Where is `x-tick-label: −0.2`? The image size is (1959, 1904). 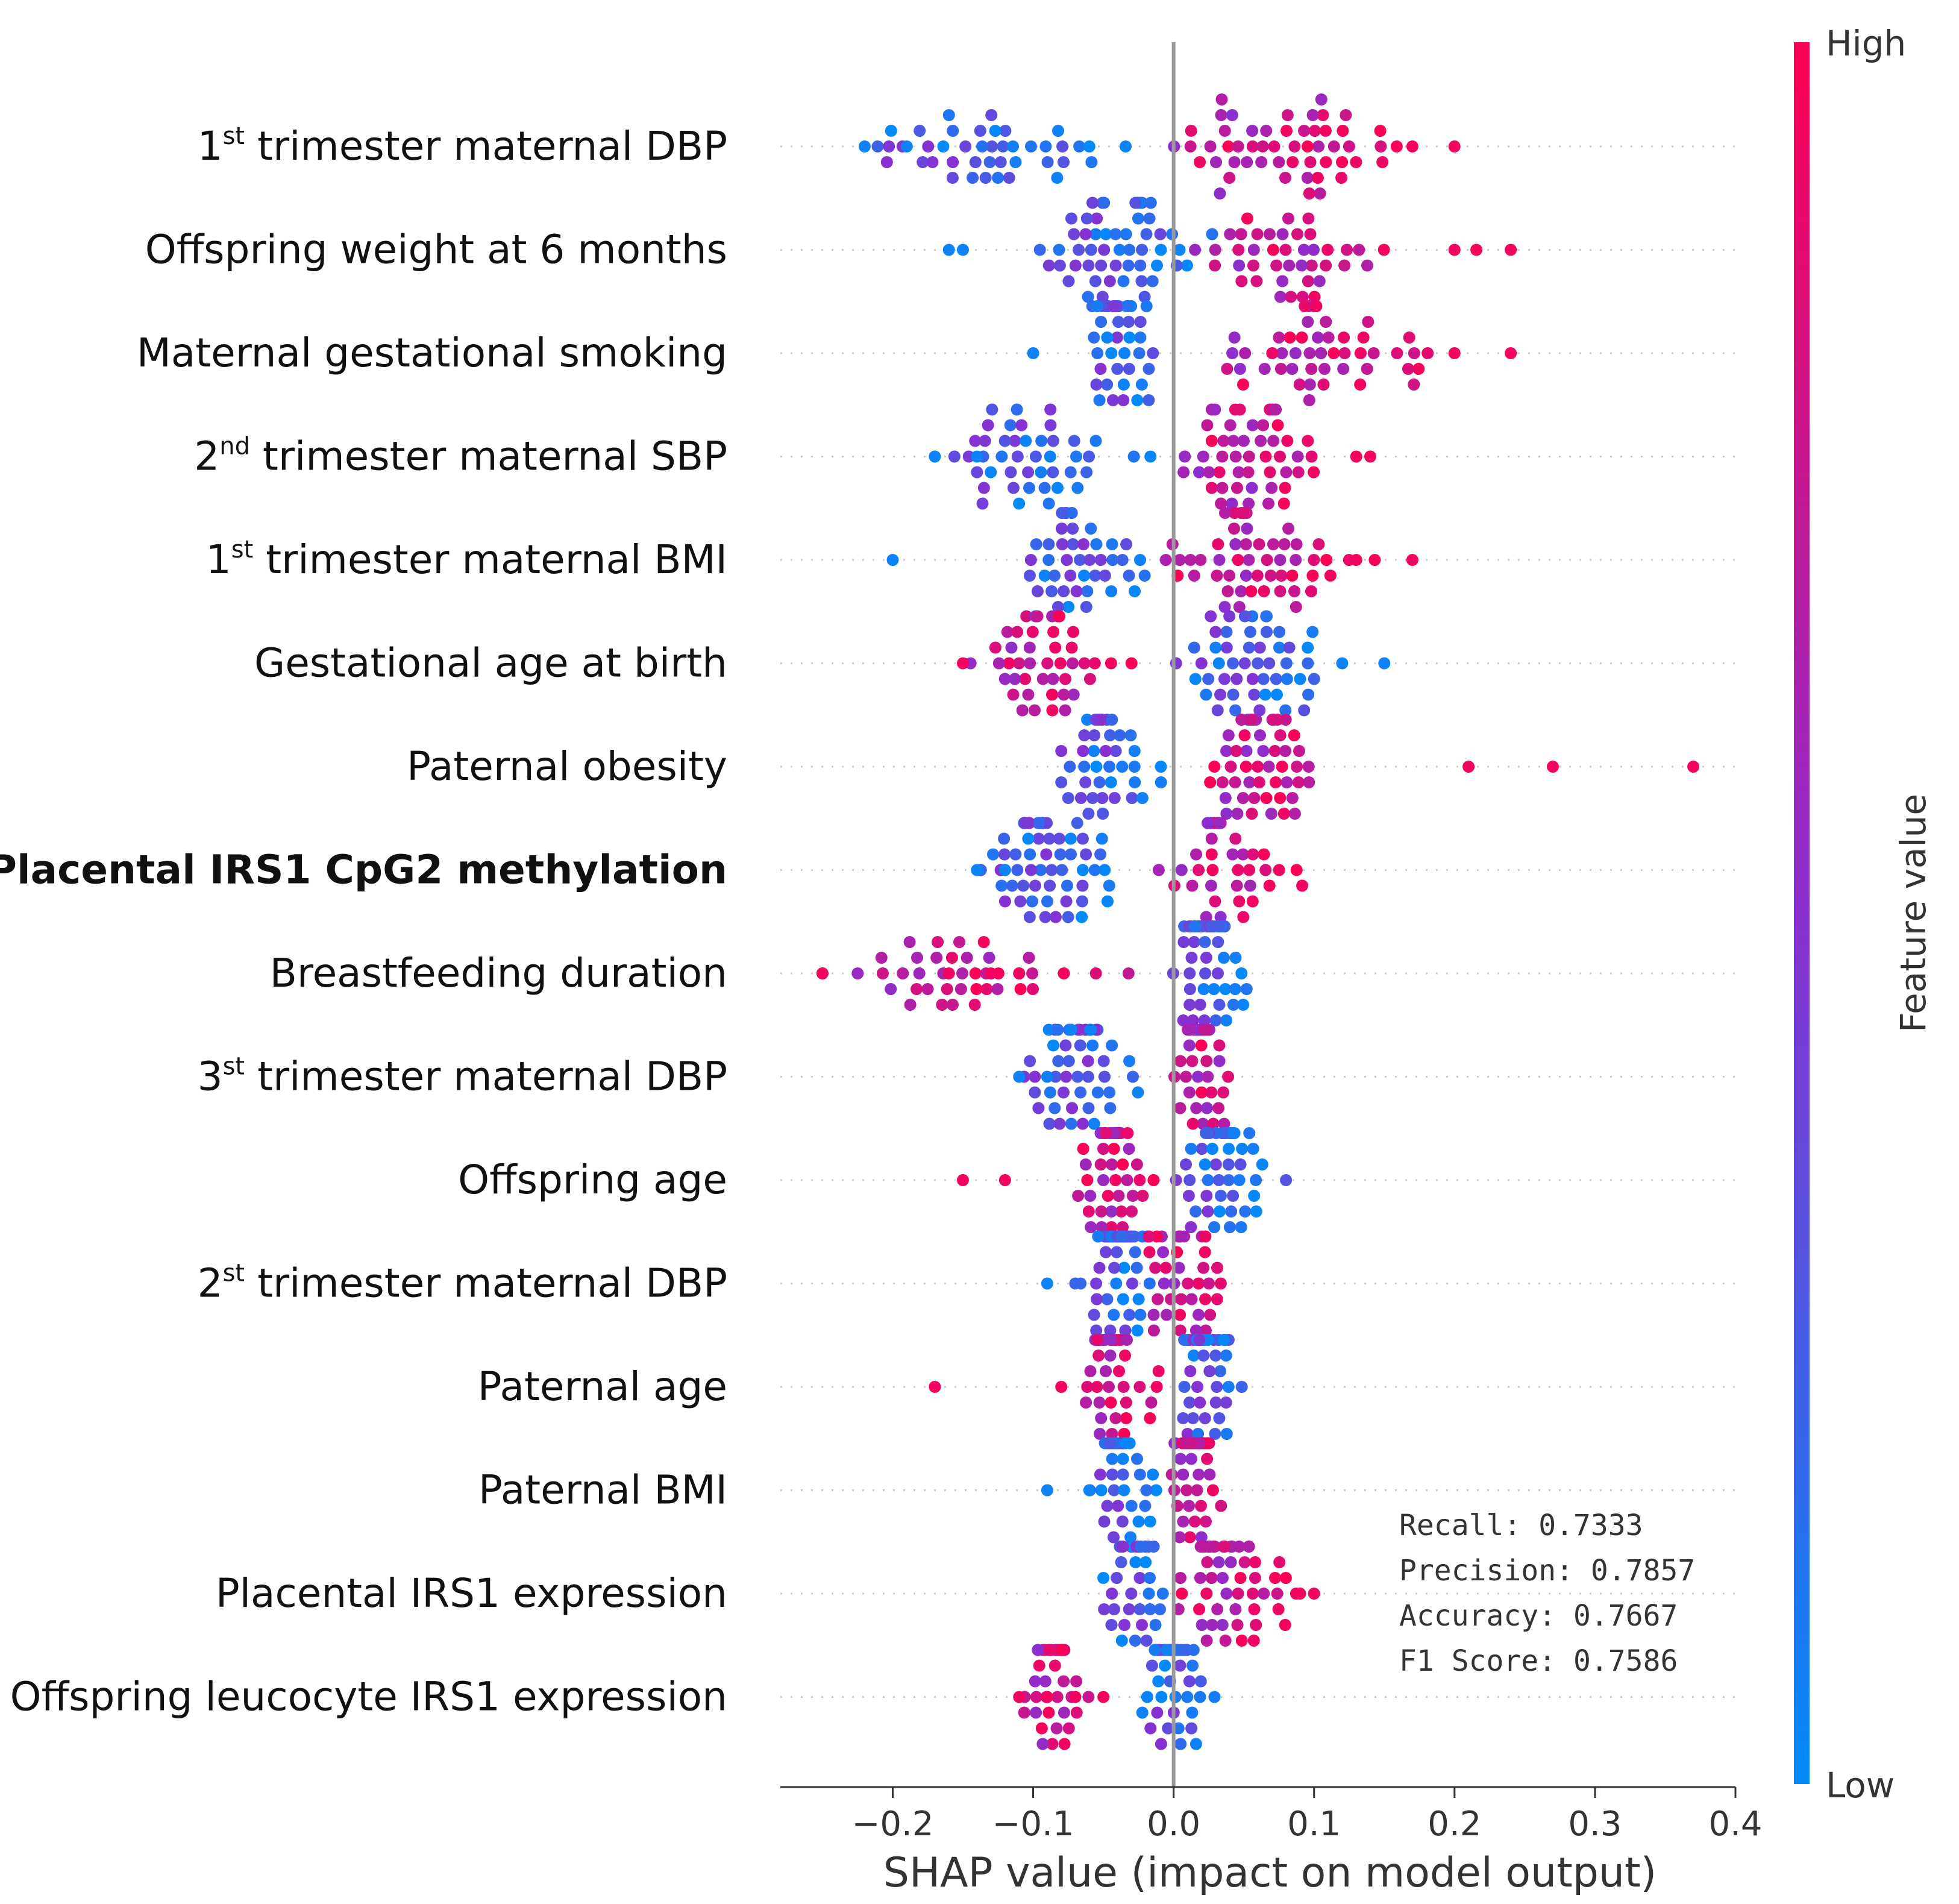
x-tick-label: −0.2 is located at coordinates (892, 1824).